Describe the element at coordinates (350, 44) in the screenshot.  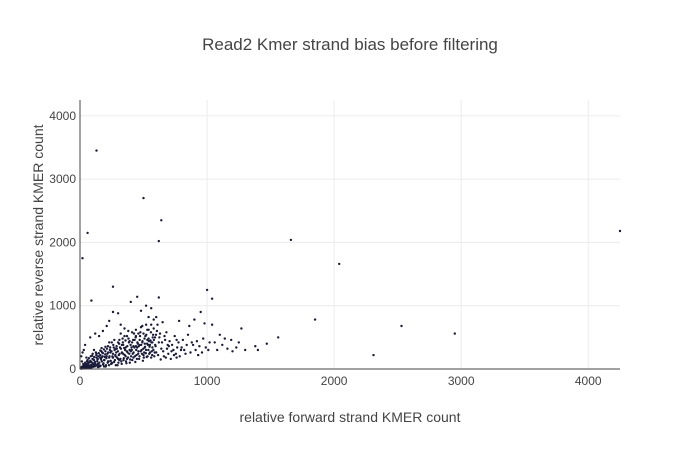
I see `chart-title: Read2 Kmer strand bias before filtering` at that location.